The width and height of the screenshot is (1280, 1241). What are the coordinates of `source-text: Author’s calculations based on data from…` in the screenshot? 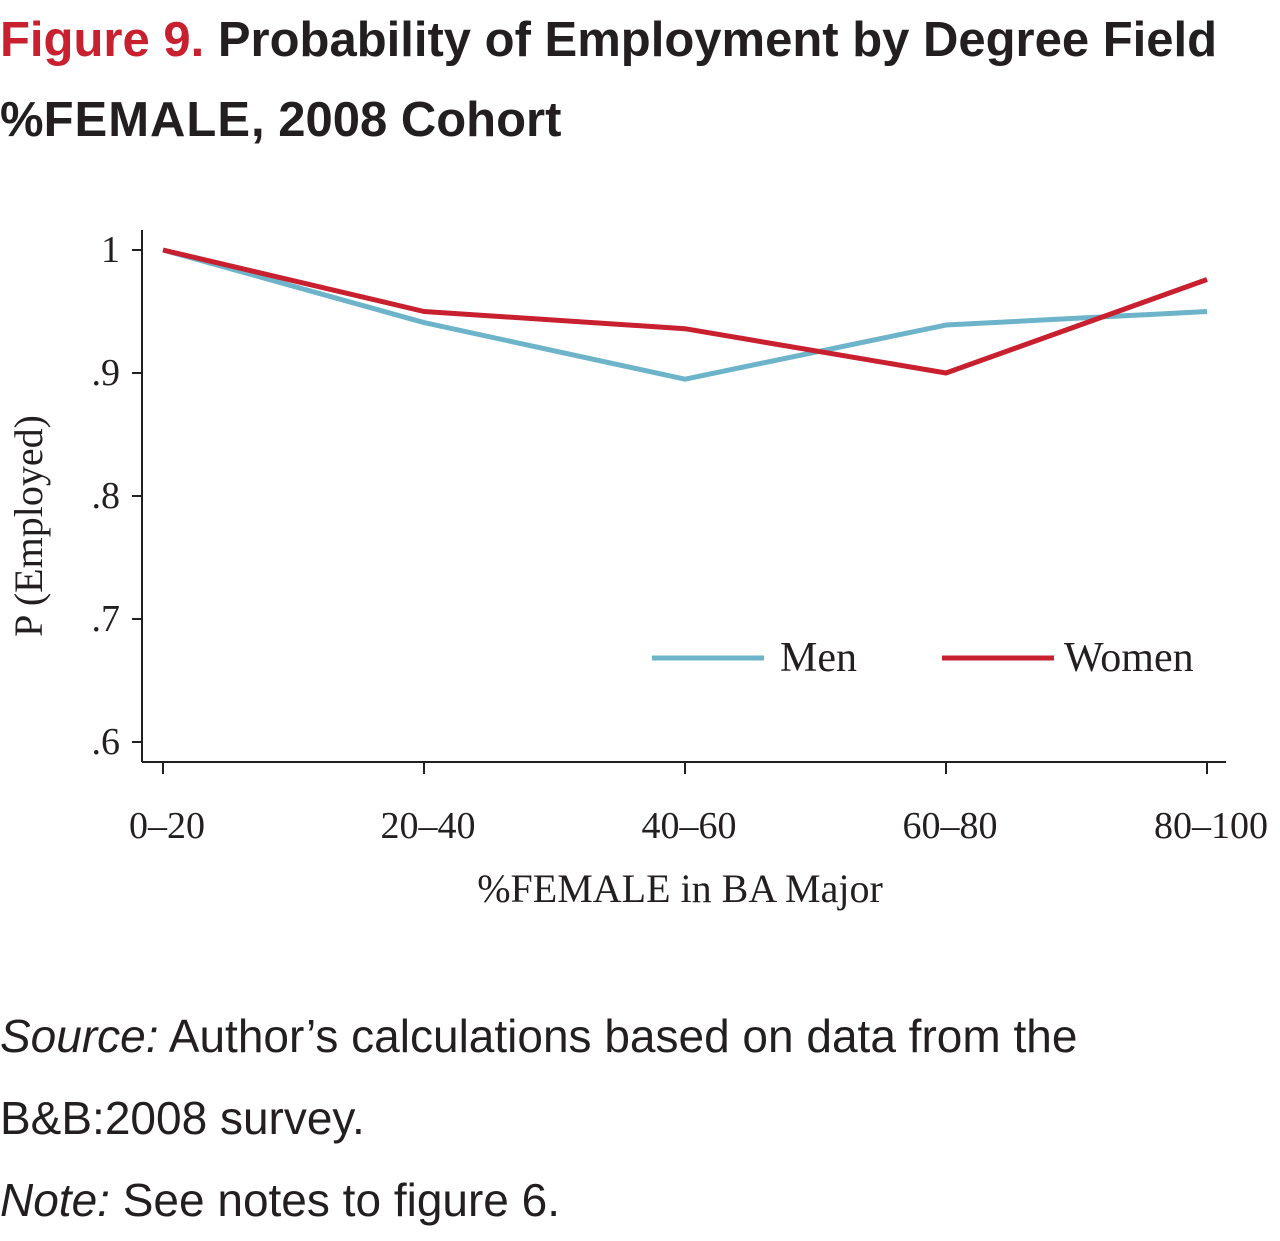 It's located at (538, 1077).